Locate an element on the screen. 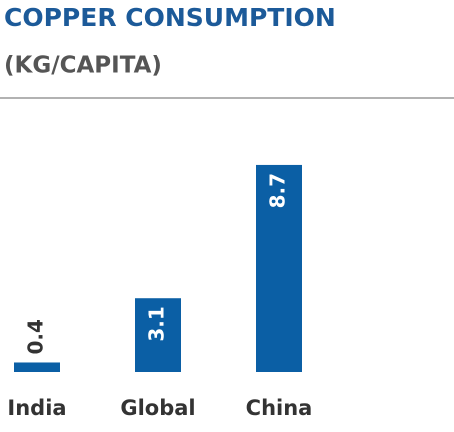 The height and width of the screenshot is (432, 454). value-label: 3.1 is located at coordinates (157, 323).